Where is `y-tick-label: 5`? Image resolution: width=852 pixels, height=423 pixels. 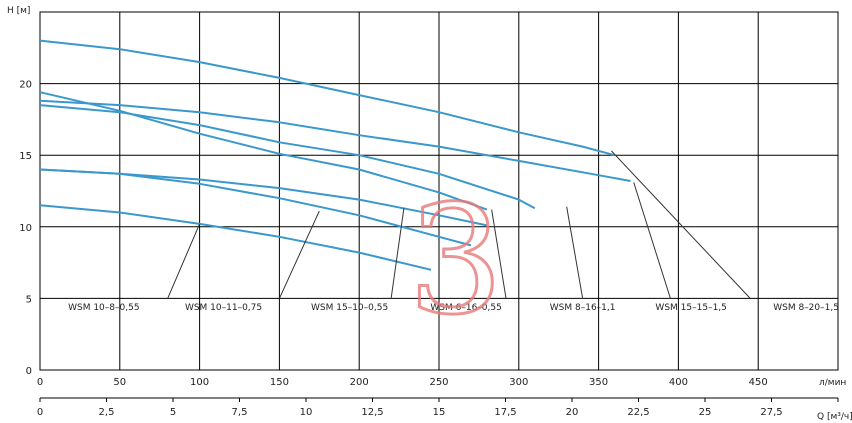
y-tick-label: 5 is located at coordinates (29, 299).